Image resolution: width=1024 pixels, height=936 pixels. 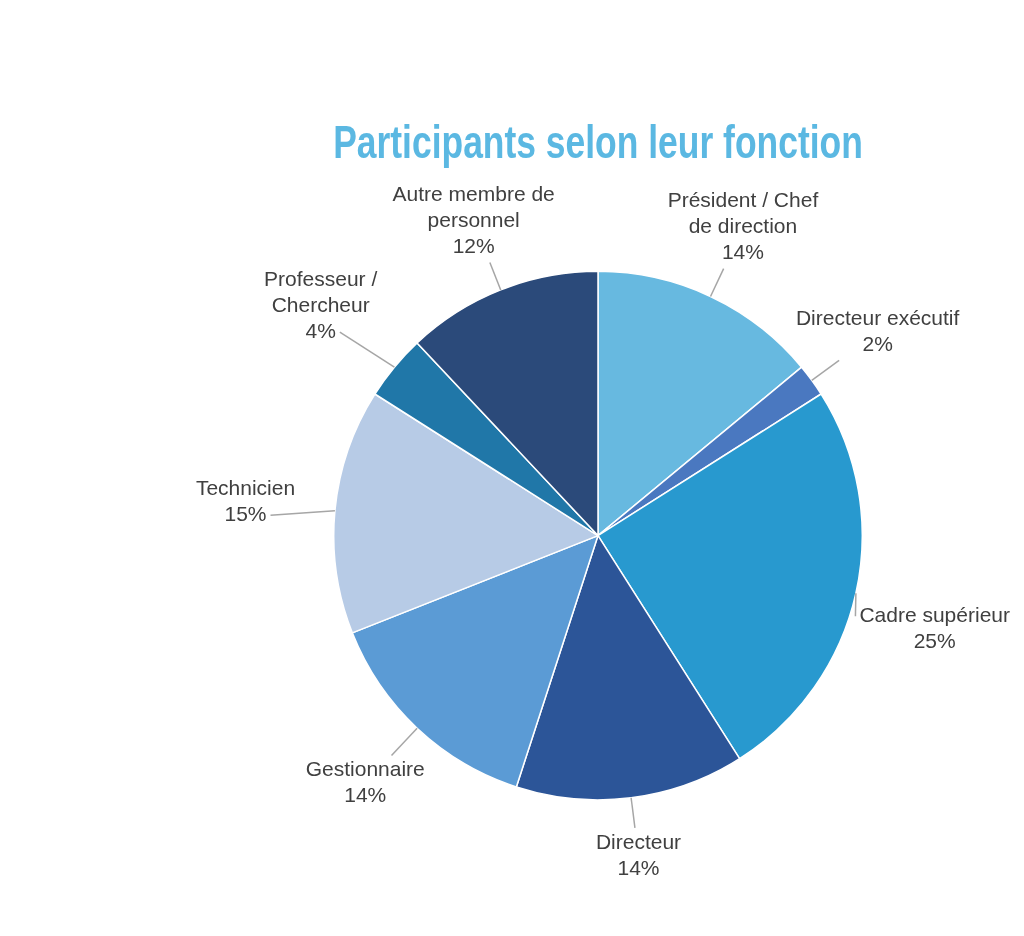 What do you see at coordinates (473, 207) in the screenshot?
I see `slice-label: Autre membre de personnel` at bounding box center [473, 207].